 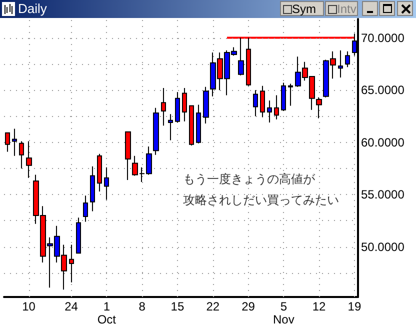 What do you see at coordinates (32, 9) in the screenshot?
I see `chart-title: Daily` at bounding box center [32, 9].